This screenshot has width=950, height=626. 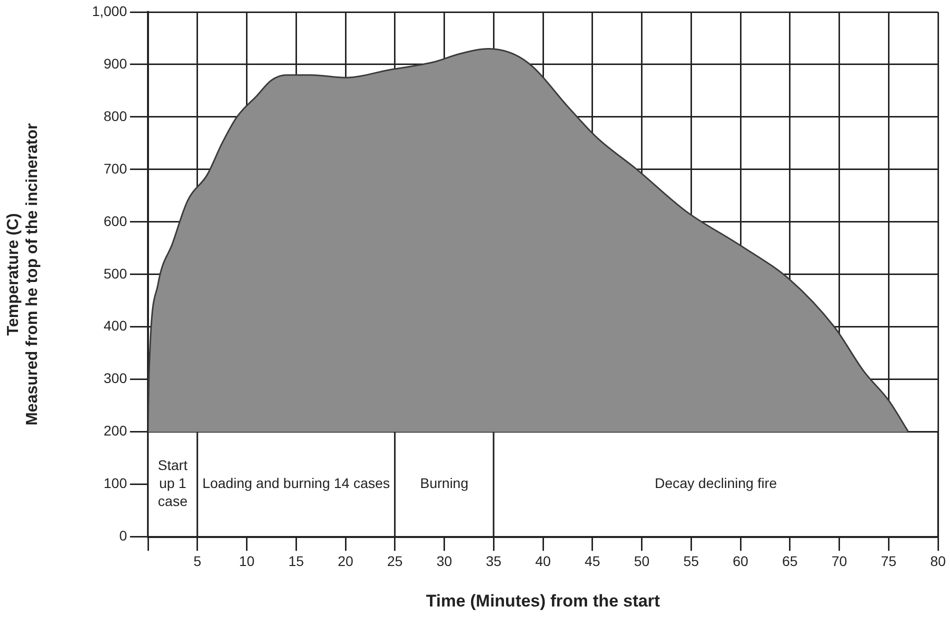 What do you see at coordinates (116, 430) in the screenshot?
I see `y-tick-label: 200` at bounding box center [116, 430].